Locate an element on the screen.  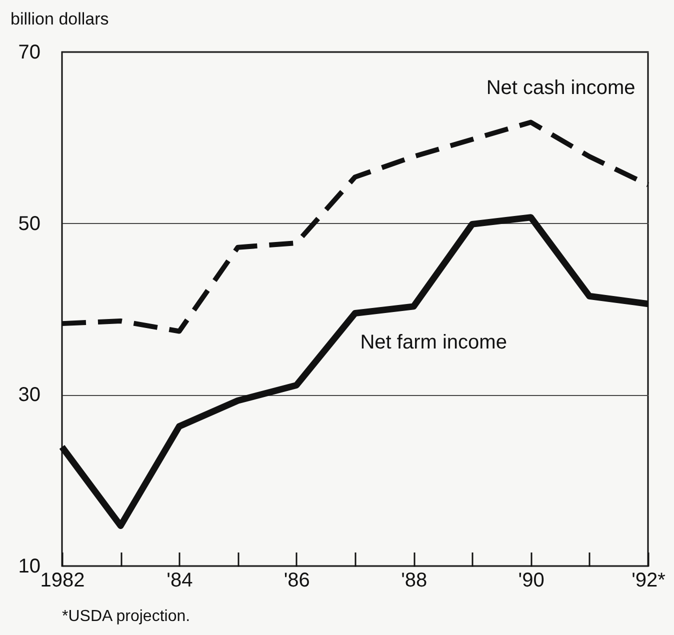
x-tick-label: 1982 is located at coordinates (62, 581).